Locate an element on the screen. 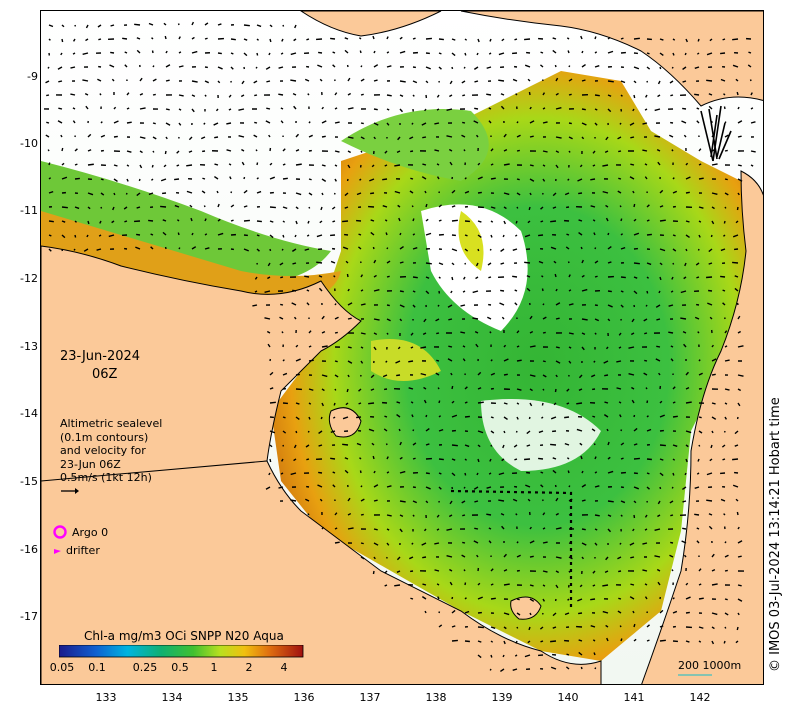 The width and height of the screenshot is (792, 716). cape-york-land is located at coordinates (702, 427).